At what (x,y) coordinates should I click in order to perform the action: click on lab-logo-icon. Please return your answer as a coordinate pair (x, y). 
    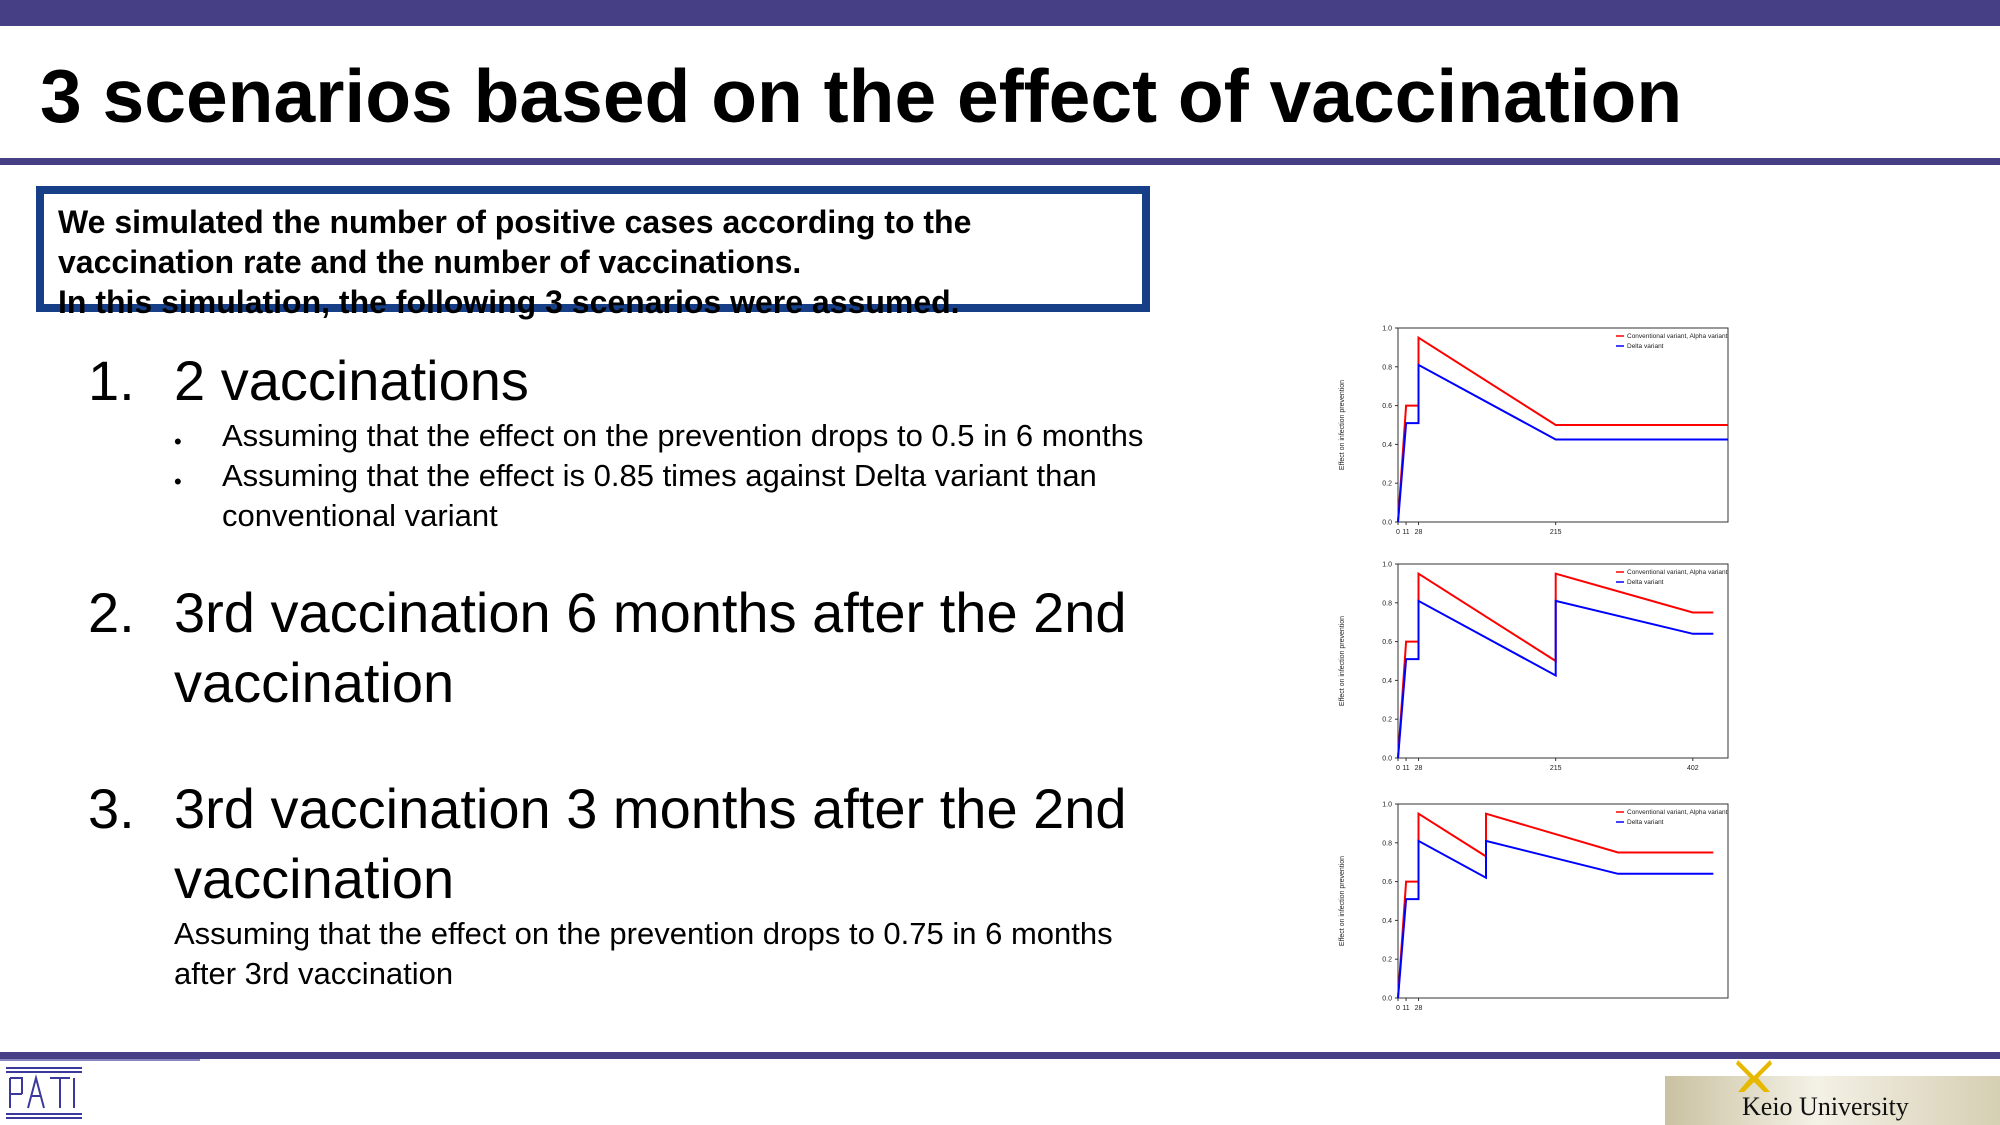
    Looking at the image, I should click on (44, 1093).